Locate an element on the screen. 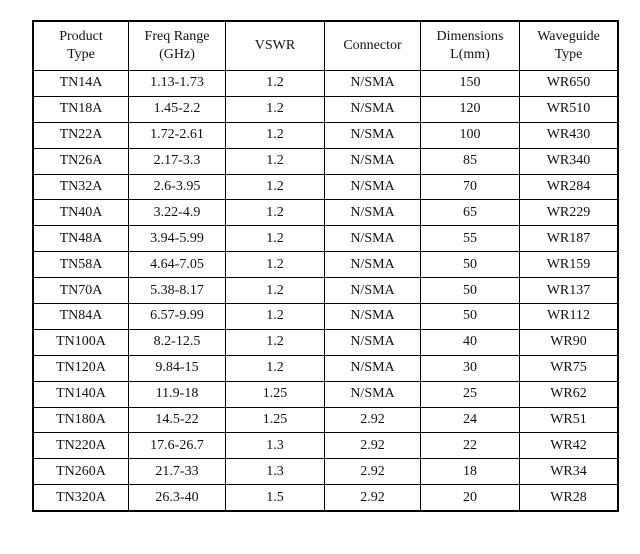  table-cell: 2.6-3.95 is located at coordinates (177, 187).